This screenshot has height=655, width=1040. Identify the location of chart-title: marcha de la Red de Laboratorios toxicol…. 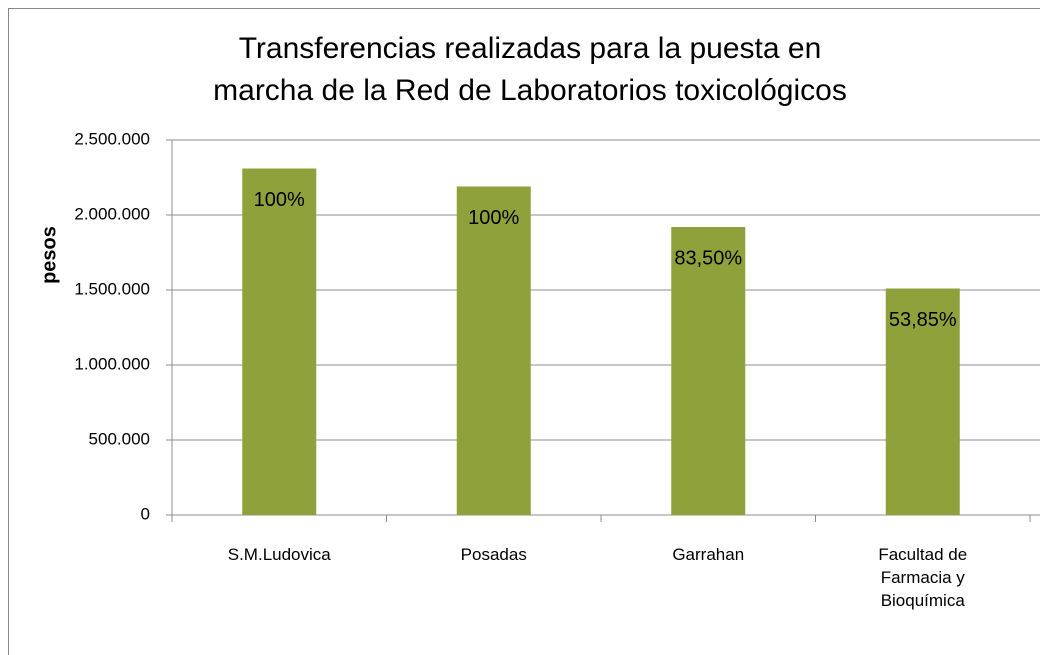
(530, 90).